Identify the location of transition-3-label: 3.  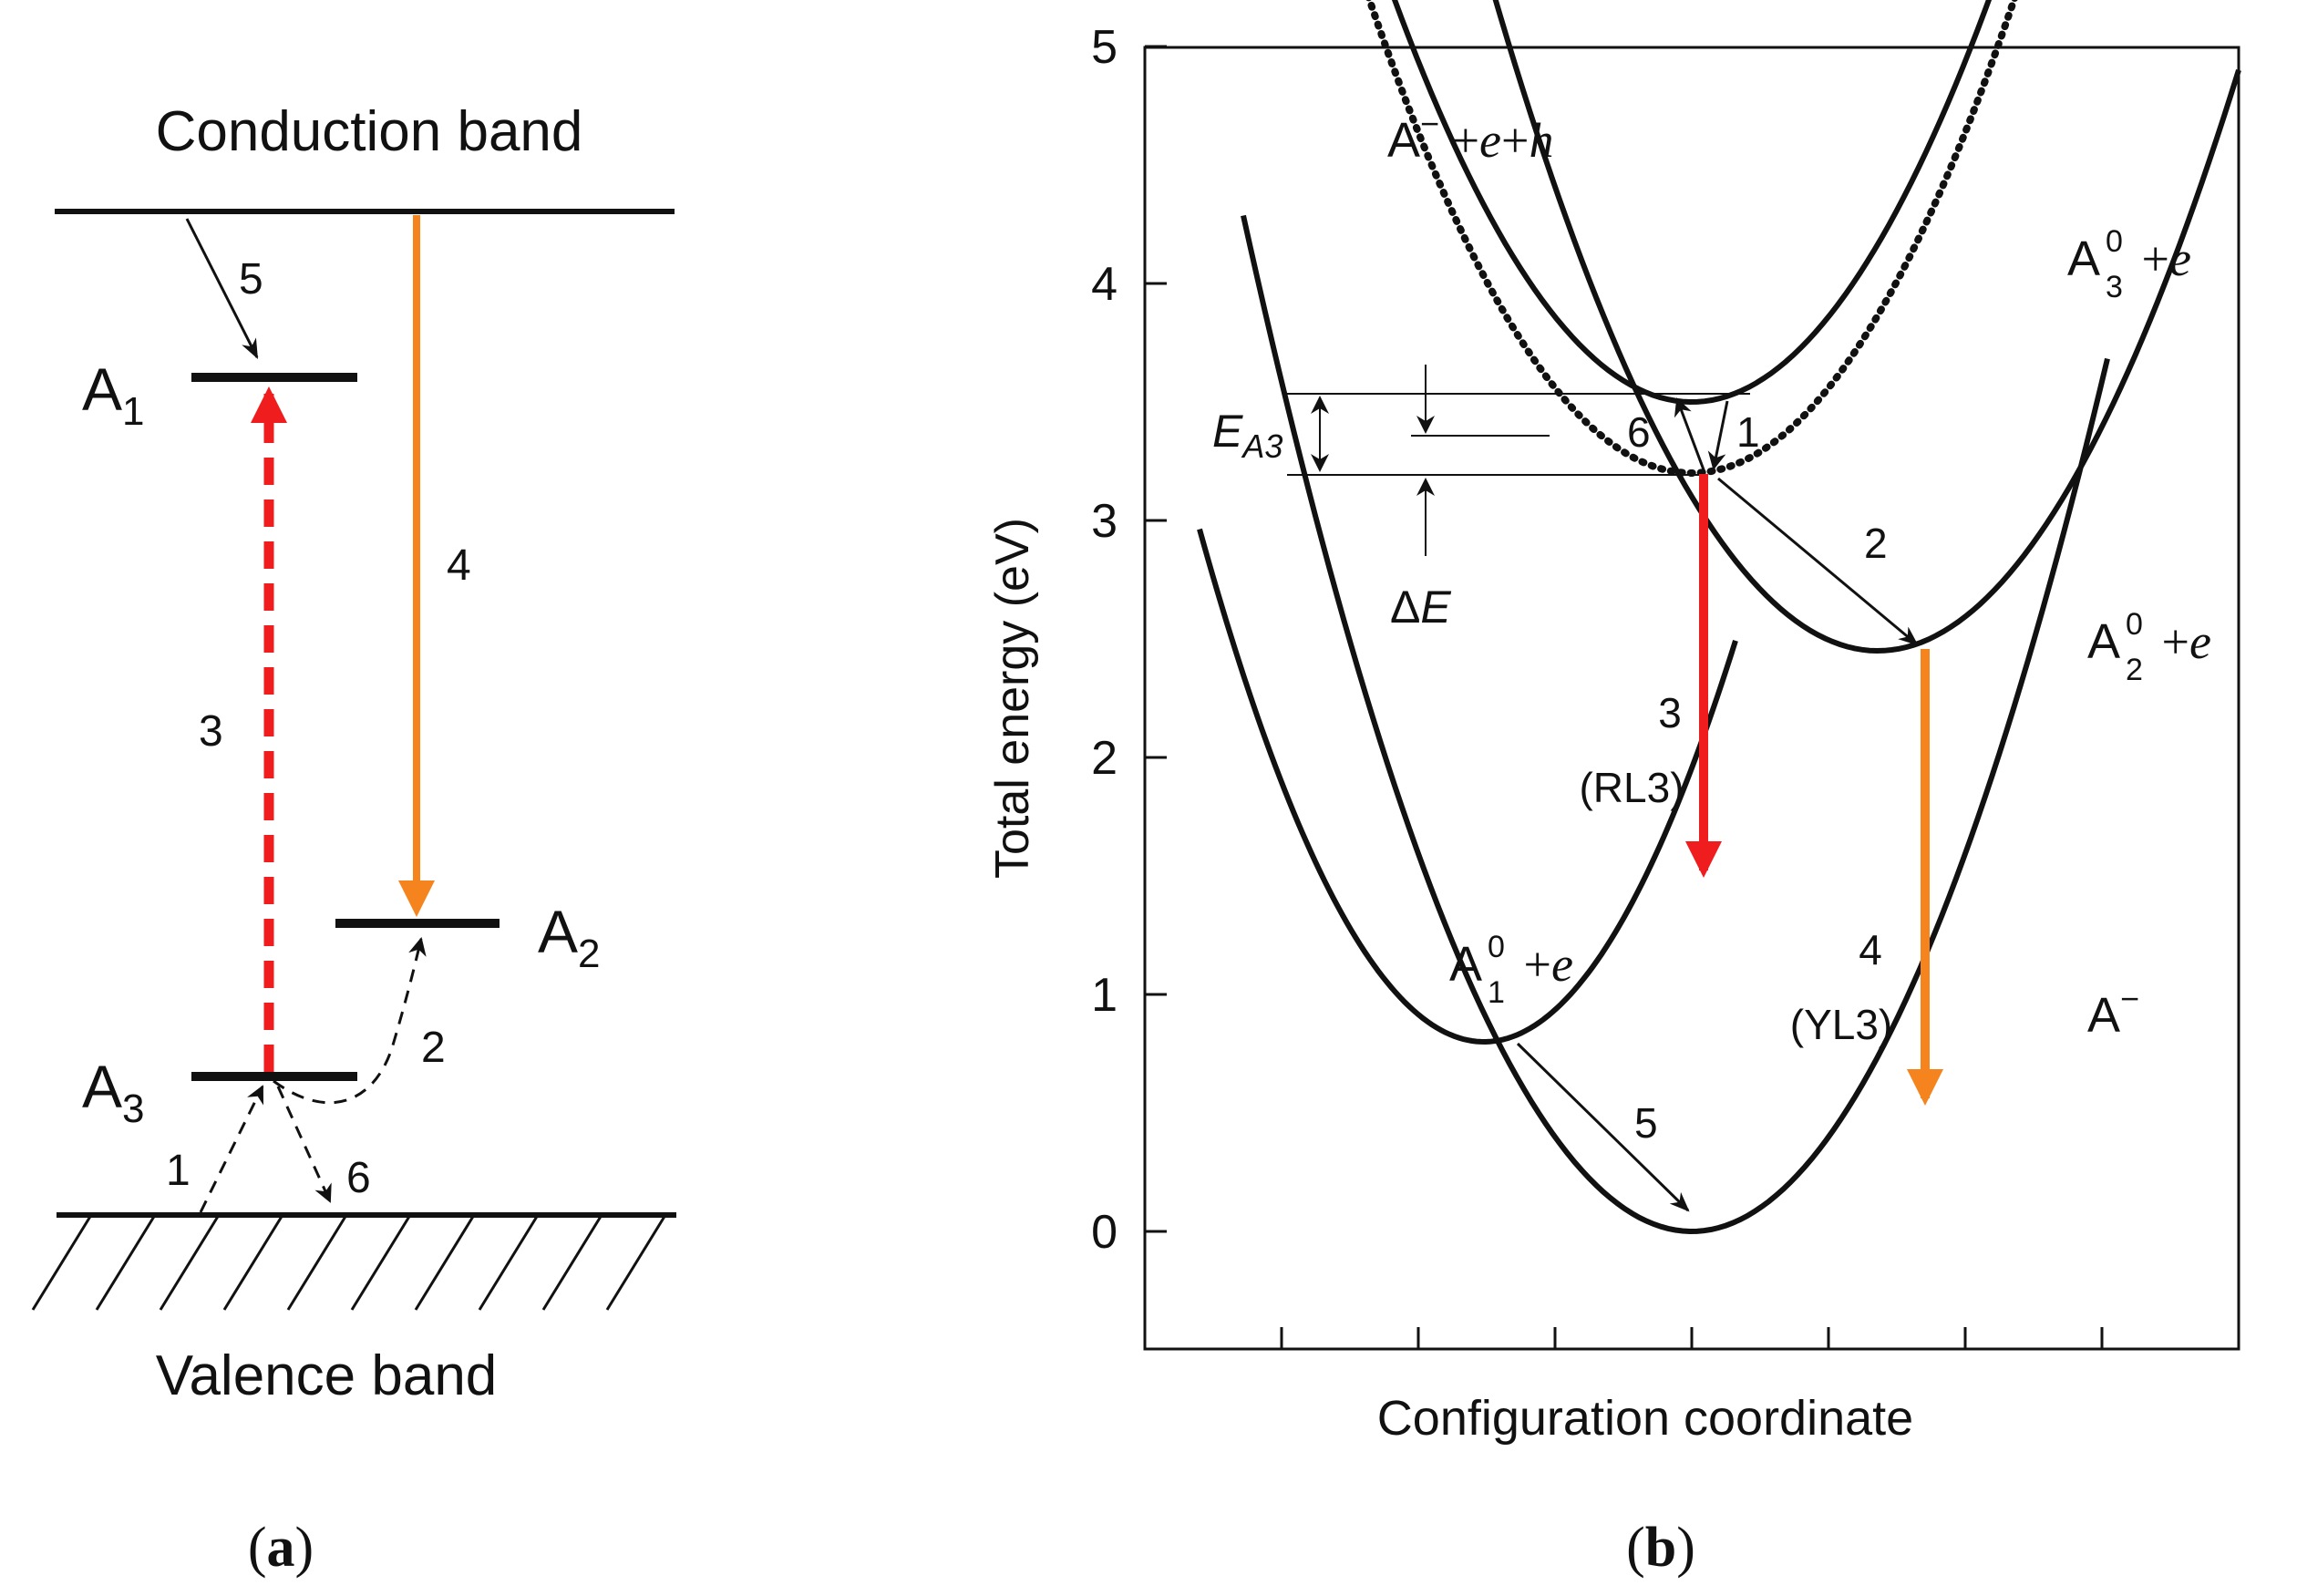
(211, 731).